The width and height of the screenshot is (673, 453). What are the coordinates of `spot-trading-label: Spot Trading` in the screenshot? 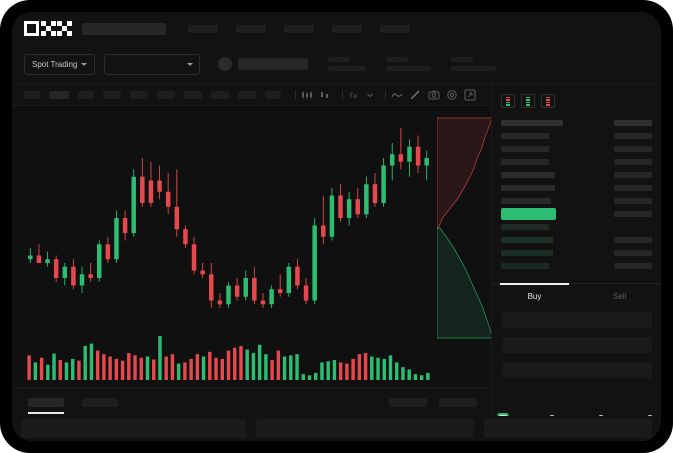 It's located at (55, 64).